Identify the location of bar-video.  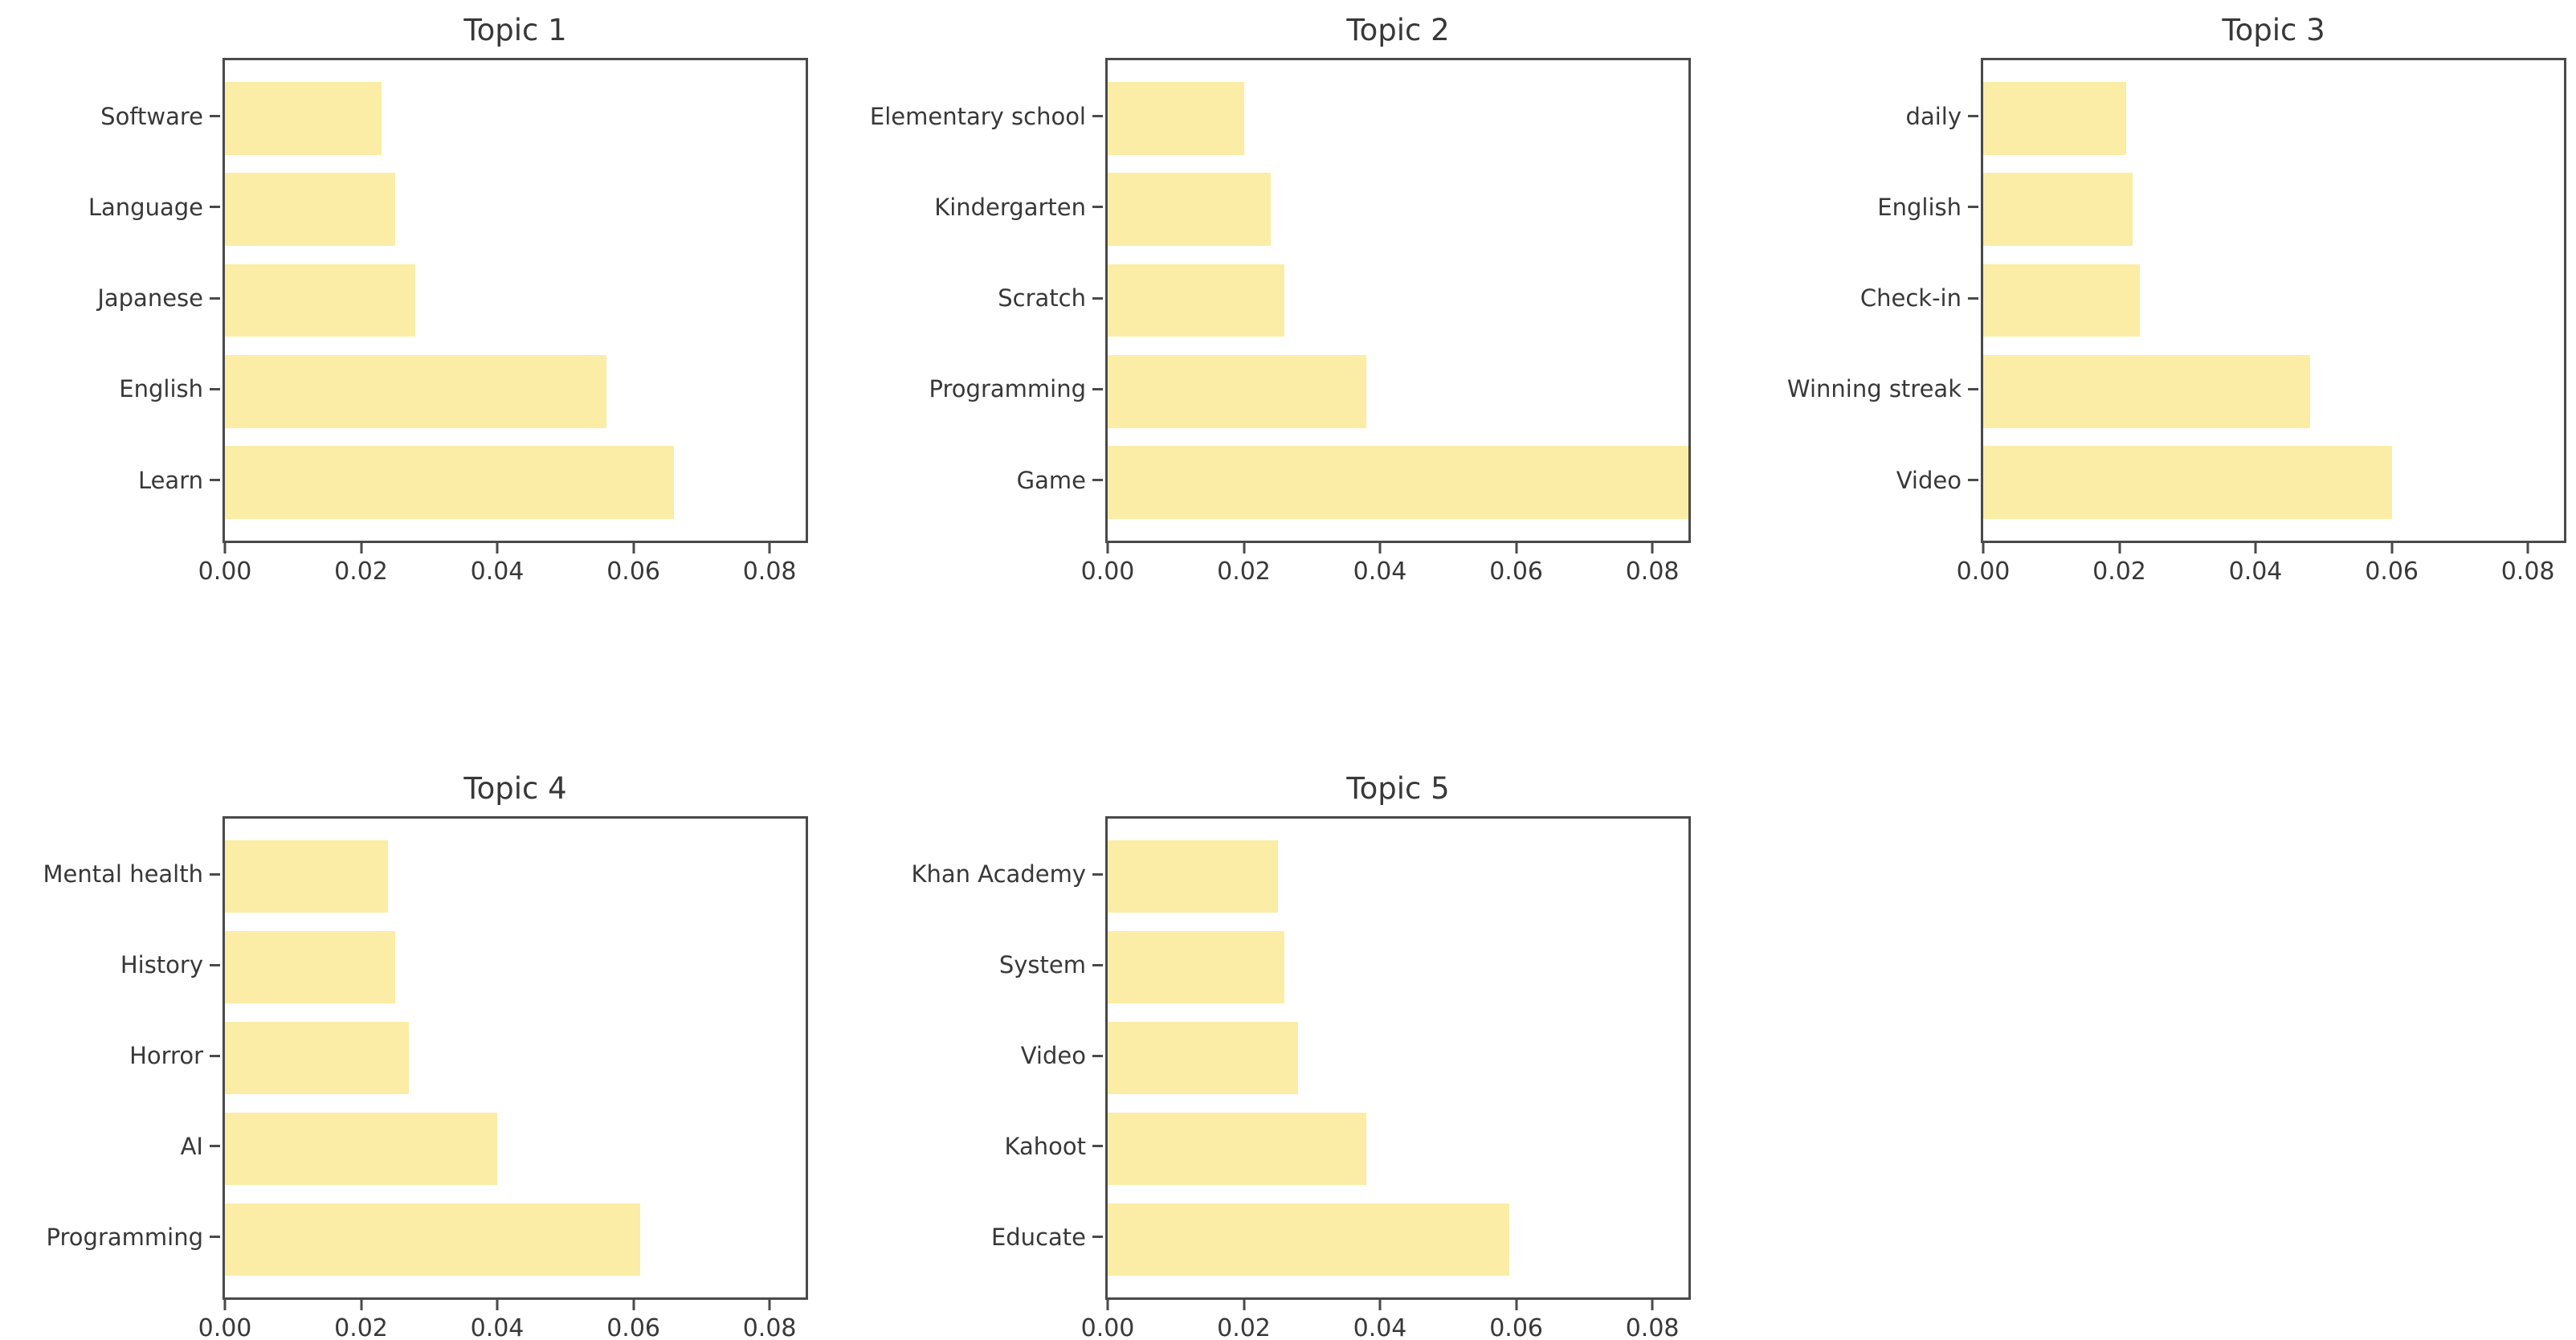
(2187, 482).